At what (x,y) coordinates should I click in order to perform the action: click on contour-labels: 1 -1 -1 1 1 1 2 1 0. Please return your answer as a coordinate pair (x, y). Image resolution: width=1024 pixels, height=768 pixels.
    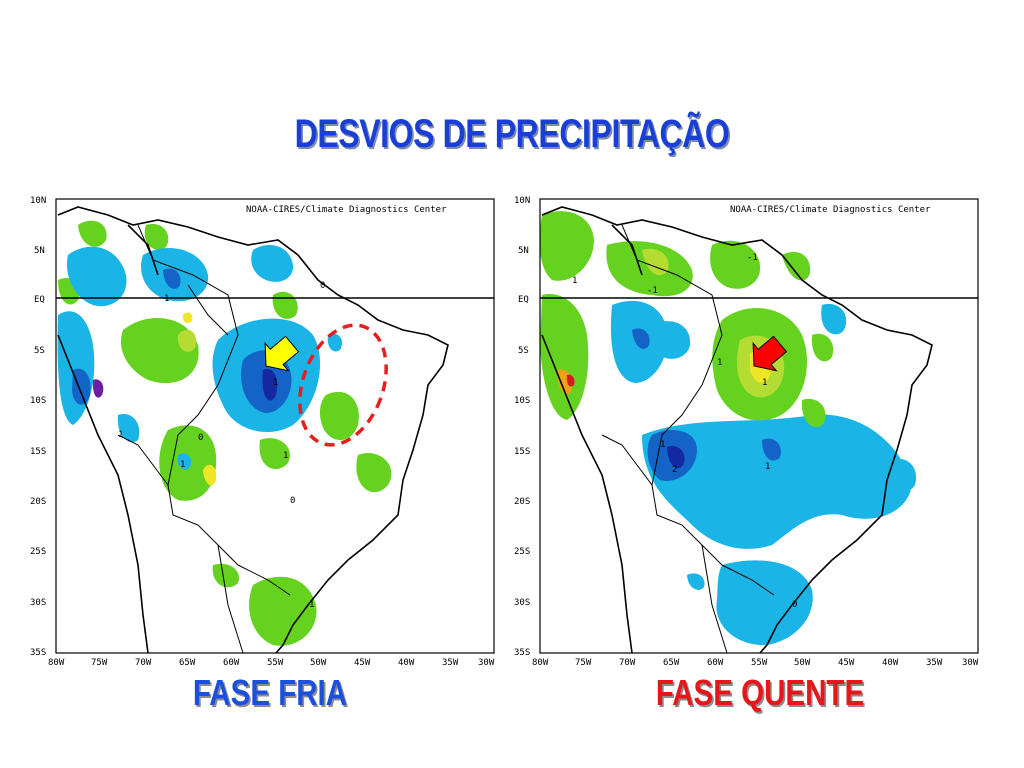
    Looking at the image, I should click on (684, 431).